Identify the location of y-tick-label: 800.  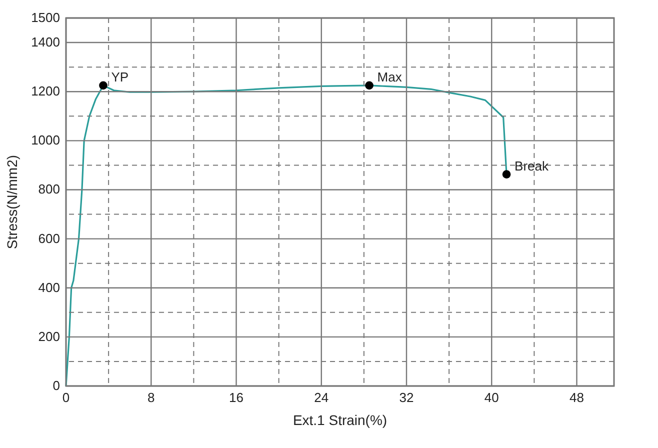
(49, 189).